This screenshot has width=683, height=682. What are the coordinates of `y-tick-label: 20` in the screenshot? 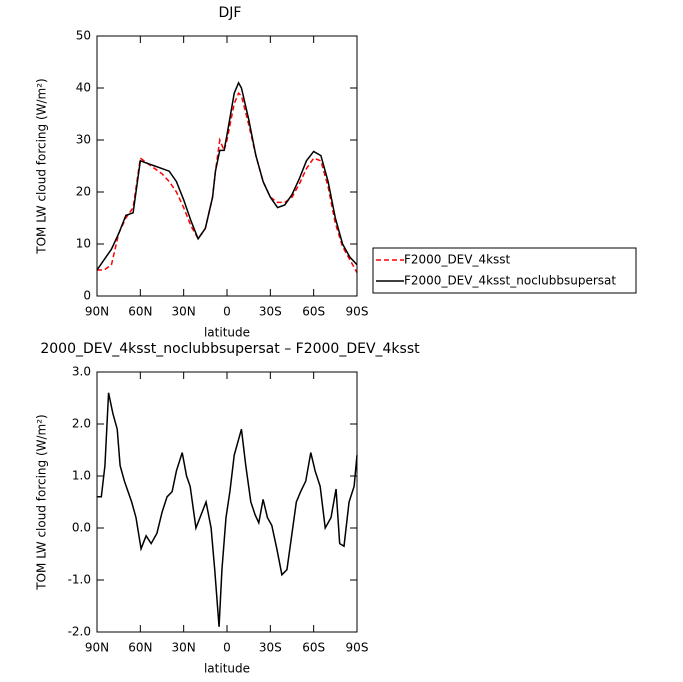 It's located at (83, 192).